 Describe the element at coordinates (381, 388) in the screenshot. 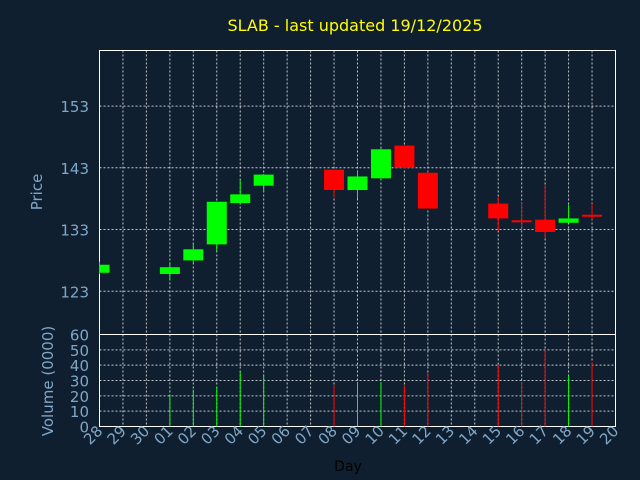

I see `volume-bars` at that location.